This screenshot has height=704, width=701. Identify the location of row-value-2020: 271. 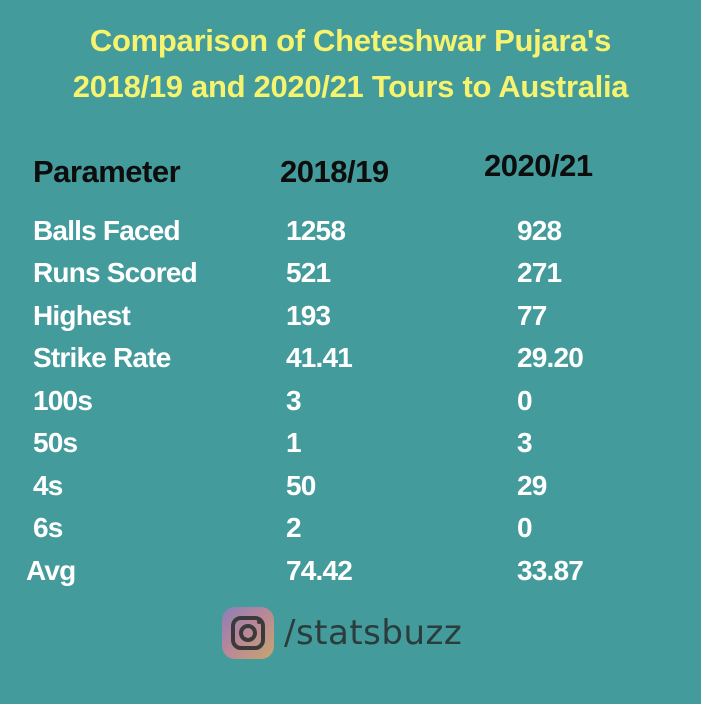
(539, 272).